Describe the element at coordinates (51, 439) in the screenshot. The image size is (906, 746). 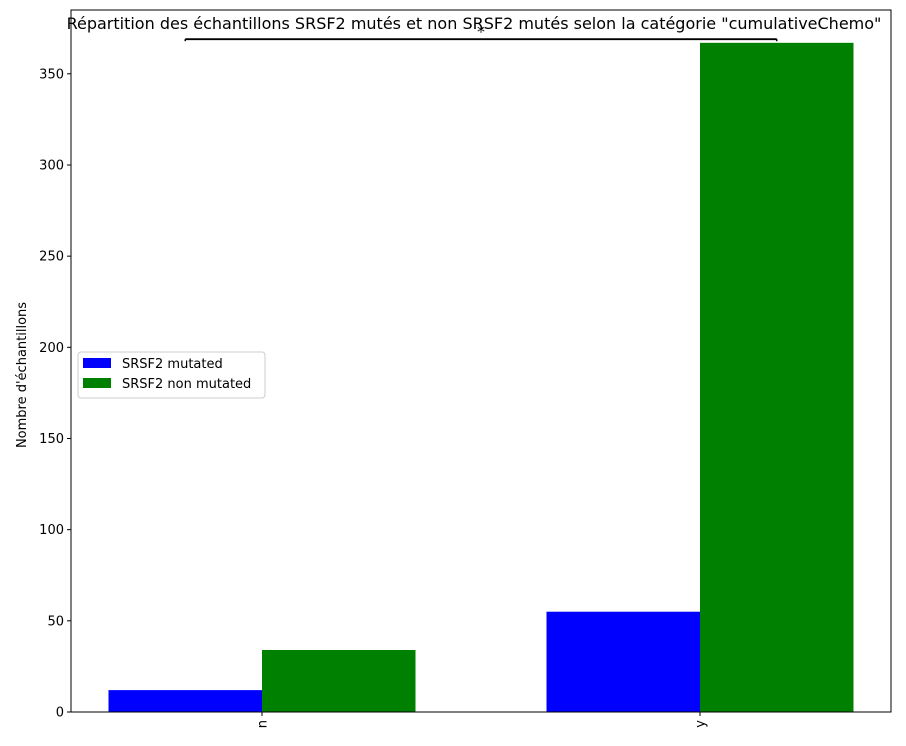
I see `y-tick-label: 150` at that location.